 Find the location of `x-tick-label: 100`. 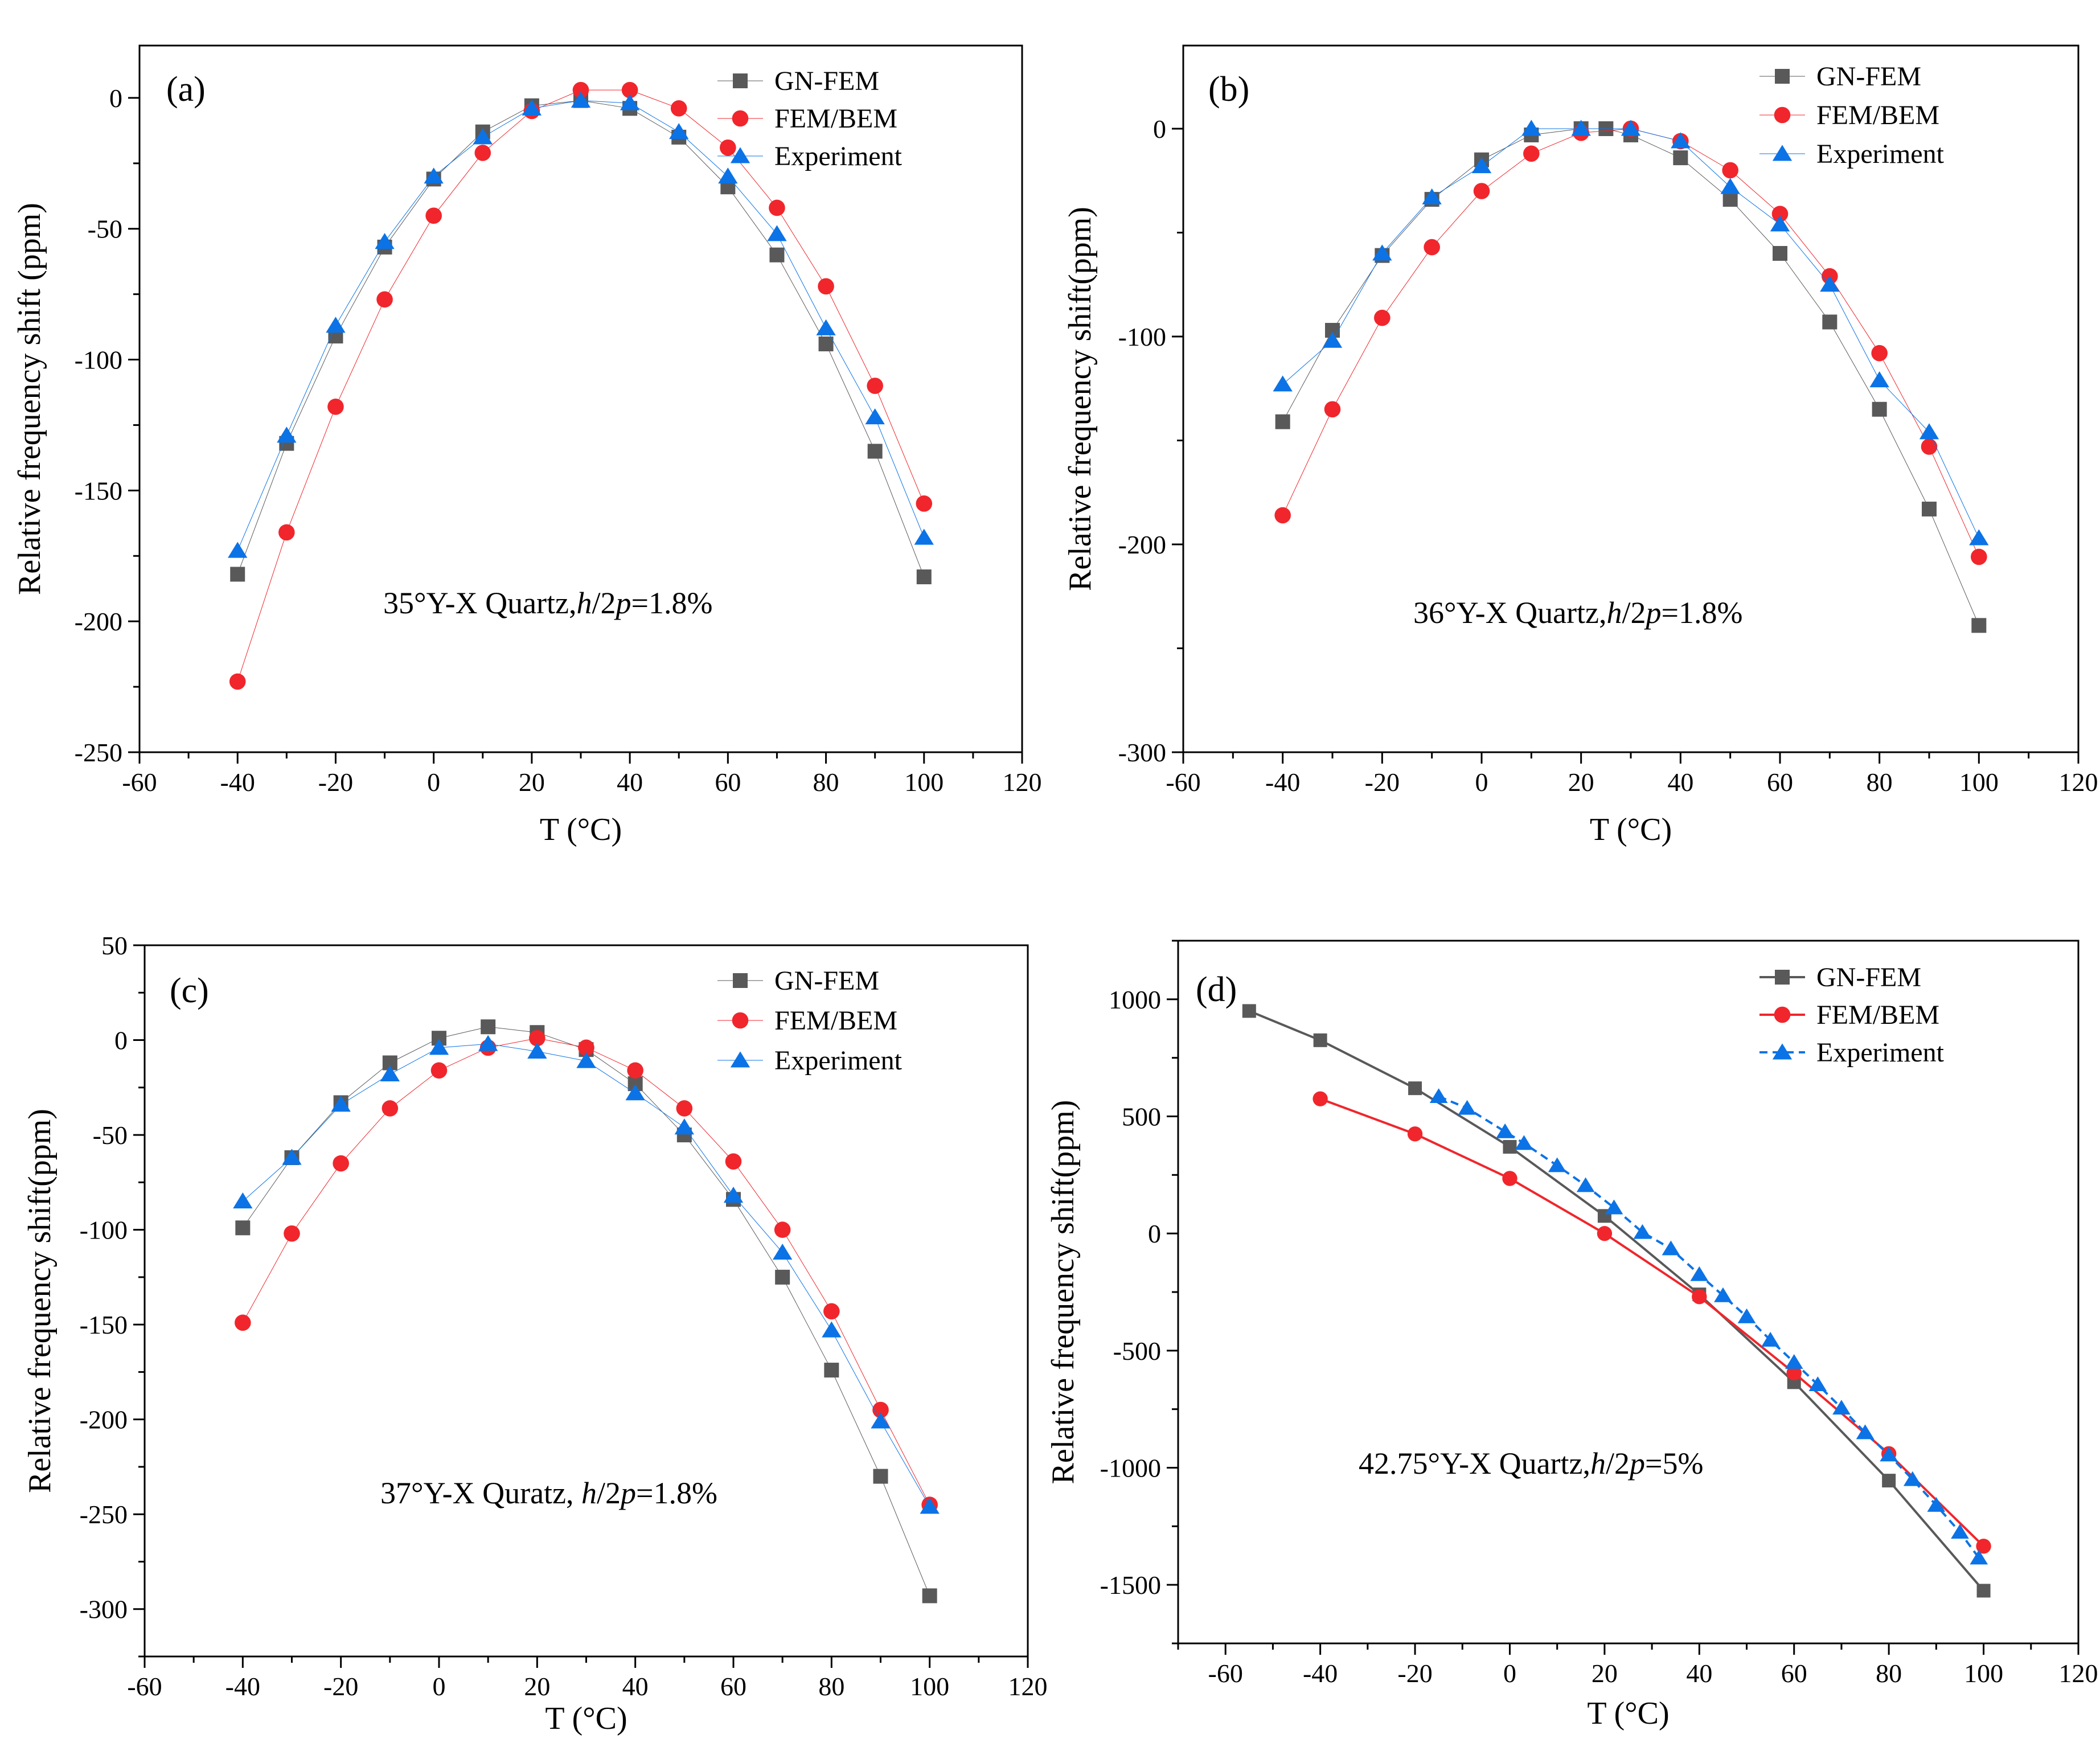

x-tick-label: 100 is located at coordinates (1979, 782).